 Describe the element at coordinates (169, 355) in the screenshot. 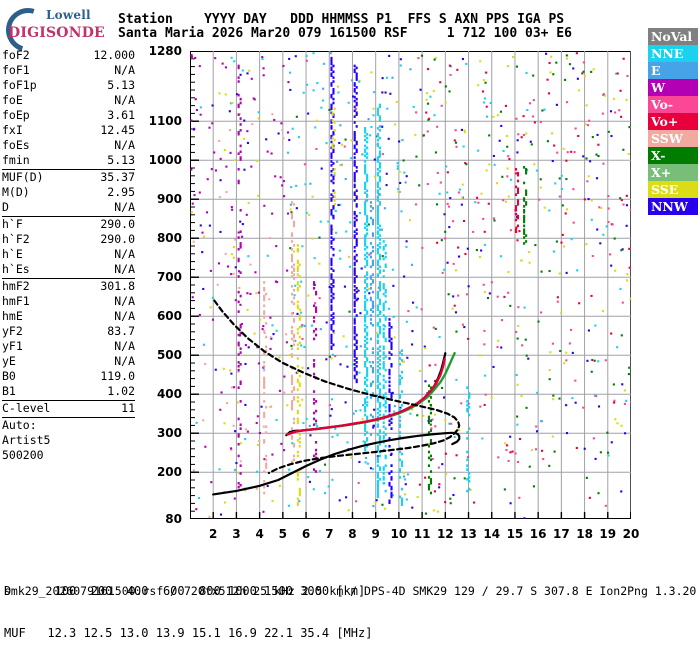

I see `y-axis-tick-label: 500` at that location.